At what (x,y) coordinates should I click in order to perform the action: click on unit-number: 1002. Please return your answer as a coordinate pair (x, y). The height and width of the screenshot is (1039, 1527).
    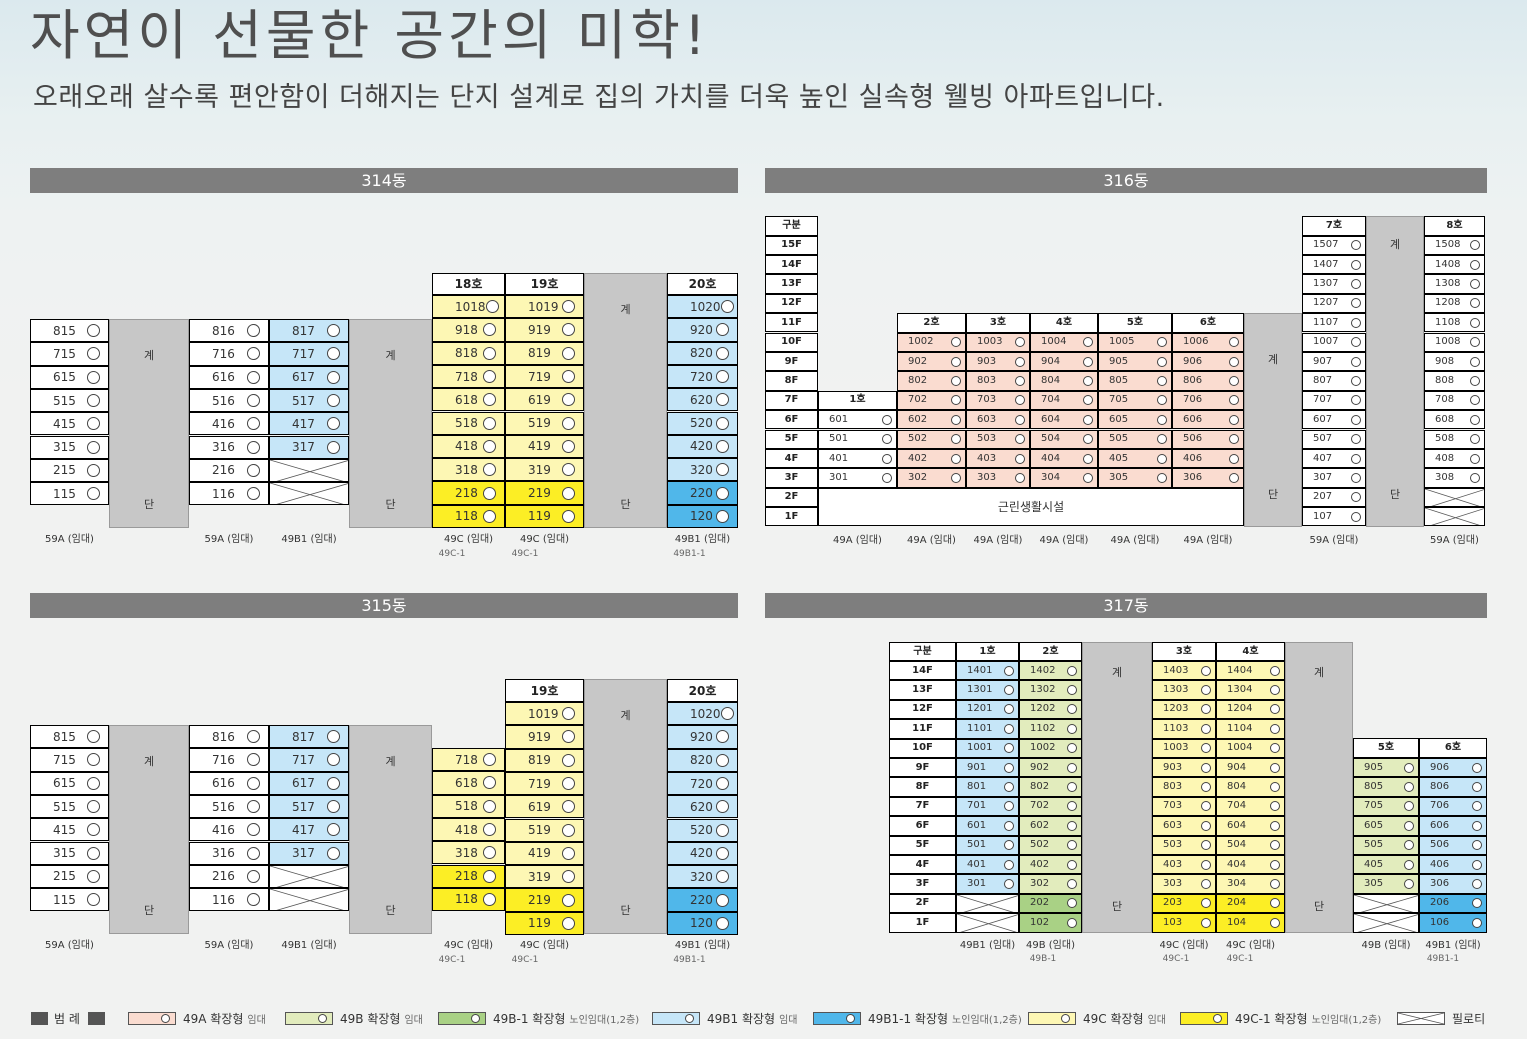
    Looking at the image, I should click on (1043, 748).